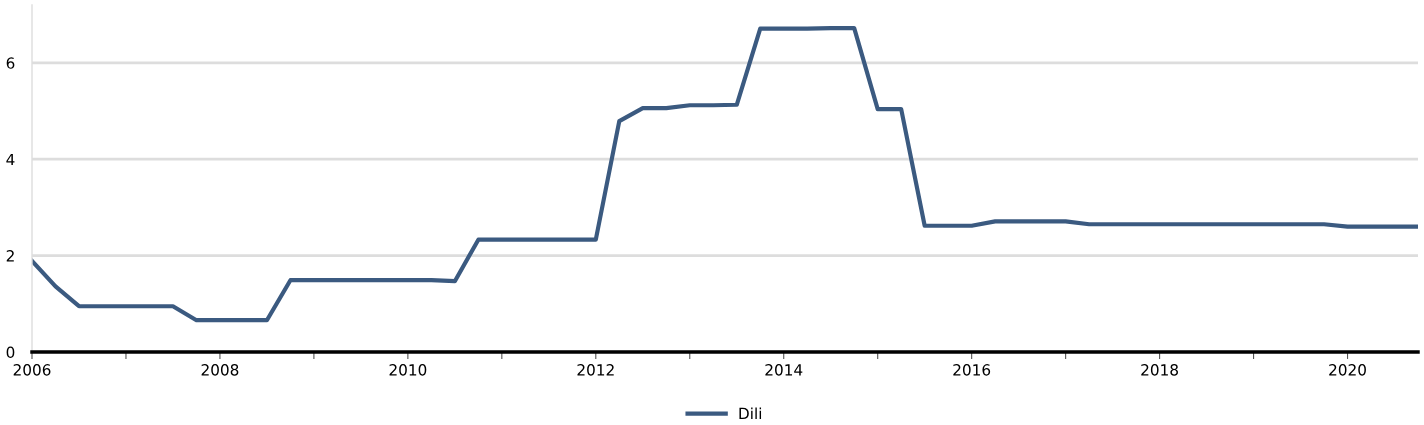 The image size is (1424, 425). What do you see at coordinates (784, 370) in the screenshot?
I see `x-tick-label: 2014` at bounding box center [784, 370].